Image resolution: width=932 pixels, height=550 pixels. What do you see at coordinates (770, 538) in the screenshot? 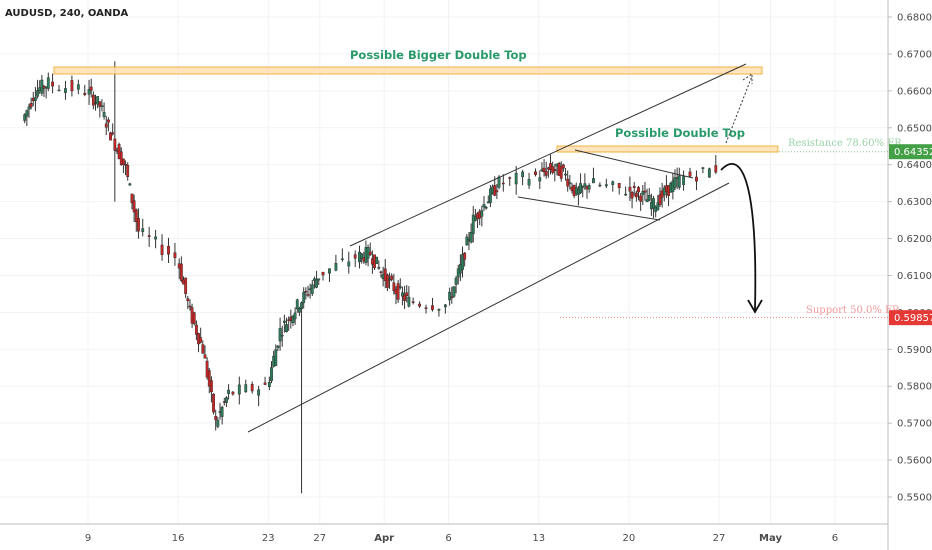
I see `x-tick-label: May` at bounding box center [770, 538].